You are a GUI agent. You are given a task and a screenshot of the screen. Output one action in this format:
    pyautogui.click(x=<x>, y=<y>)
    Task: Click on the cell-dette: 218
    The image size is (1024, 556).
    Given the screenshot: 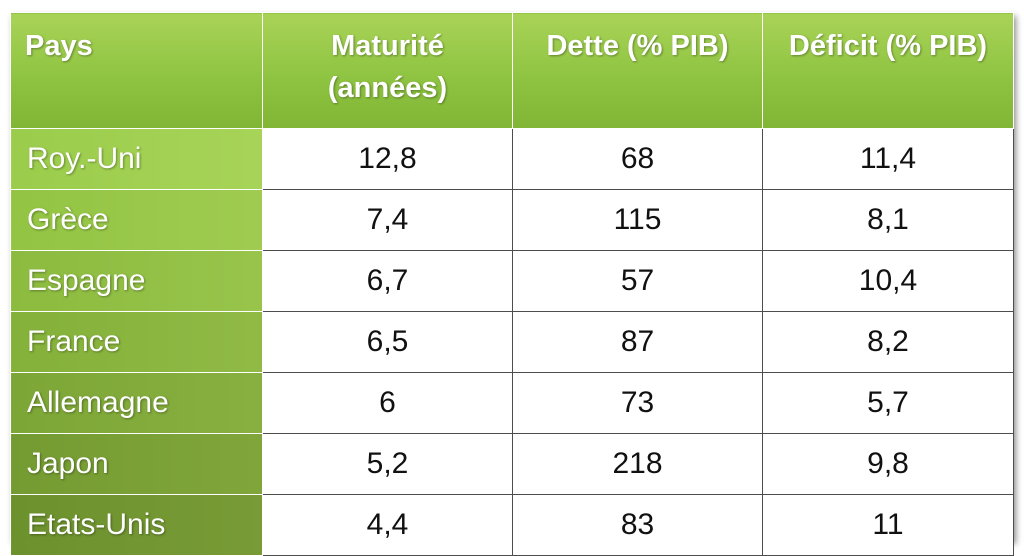 What is the action you would take?
    pyautogui.click(x=637, y=464)
    